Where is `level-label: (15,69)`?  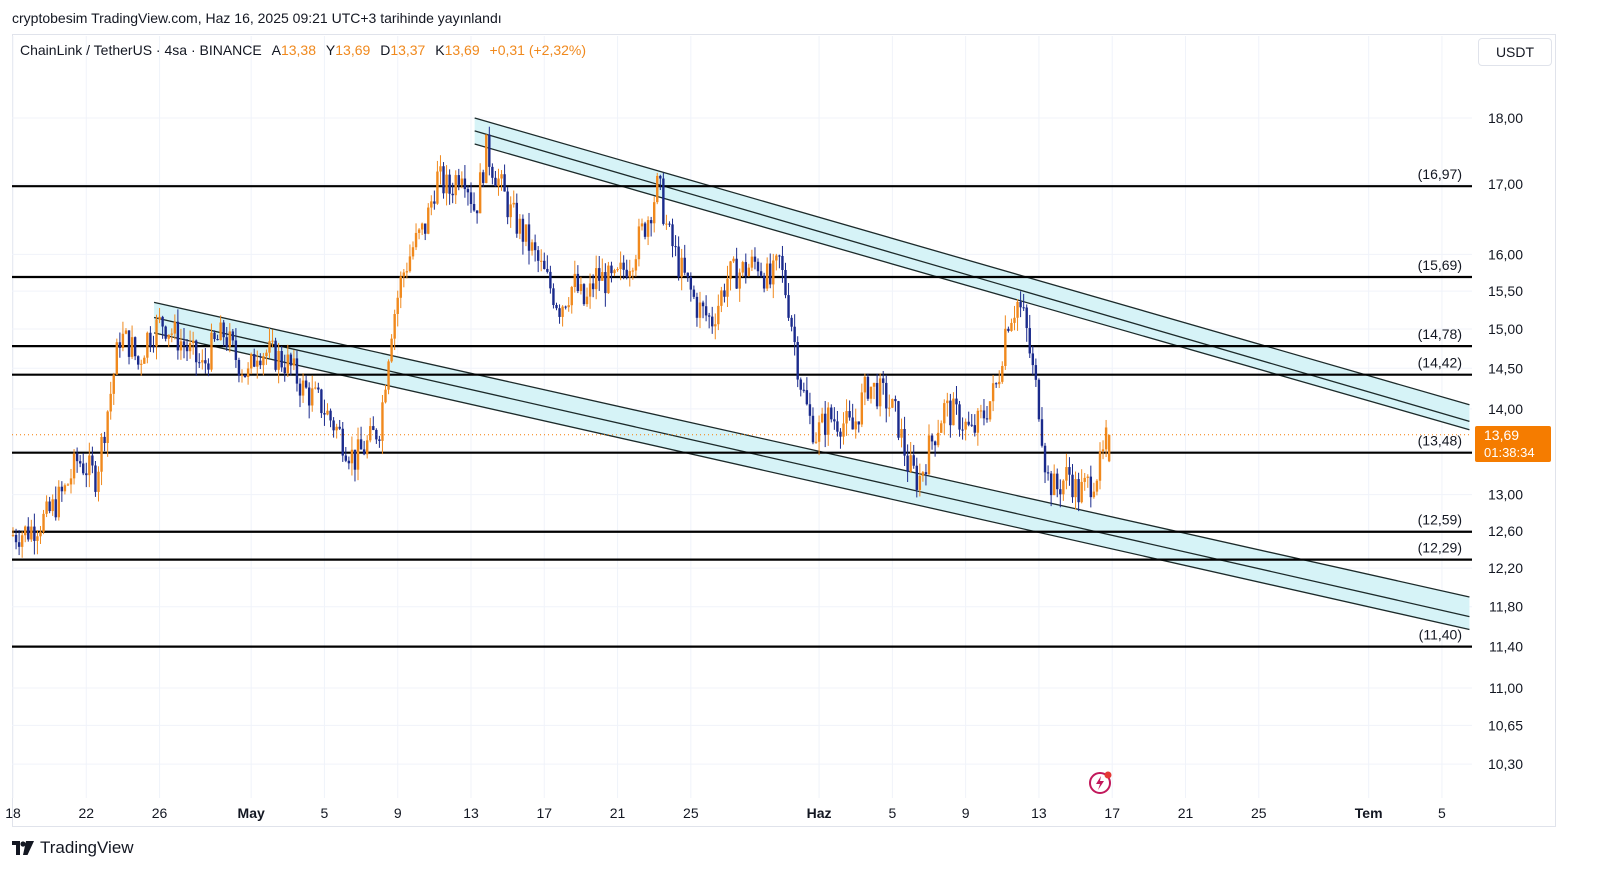 level-label: (15,69) is located at coordinates (1440, 265).